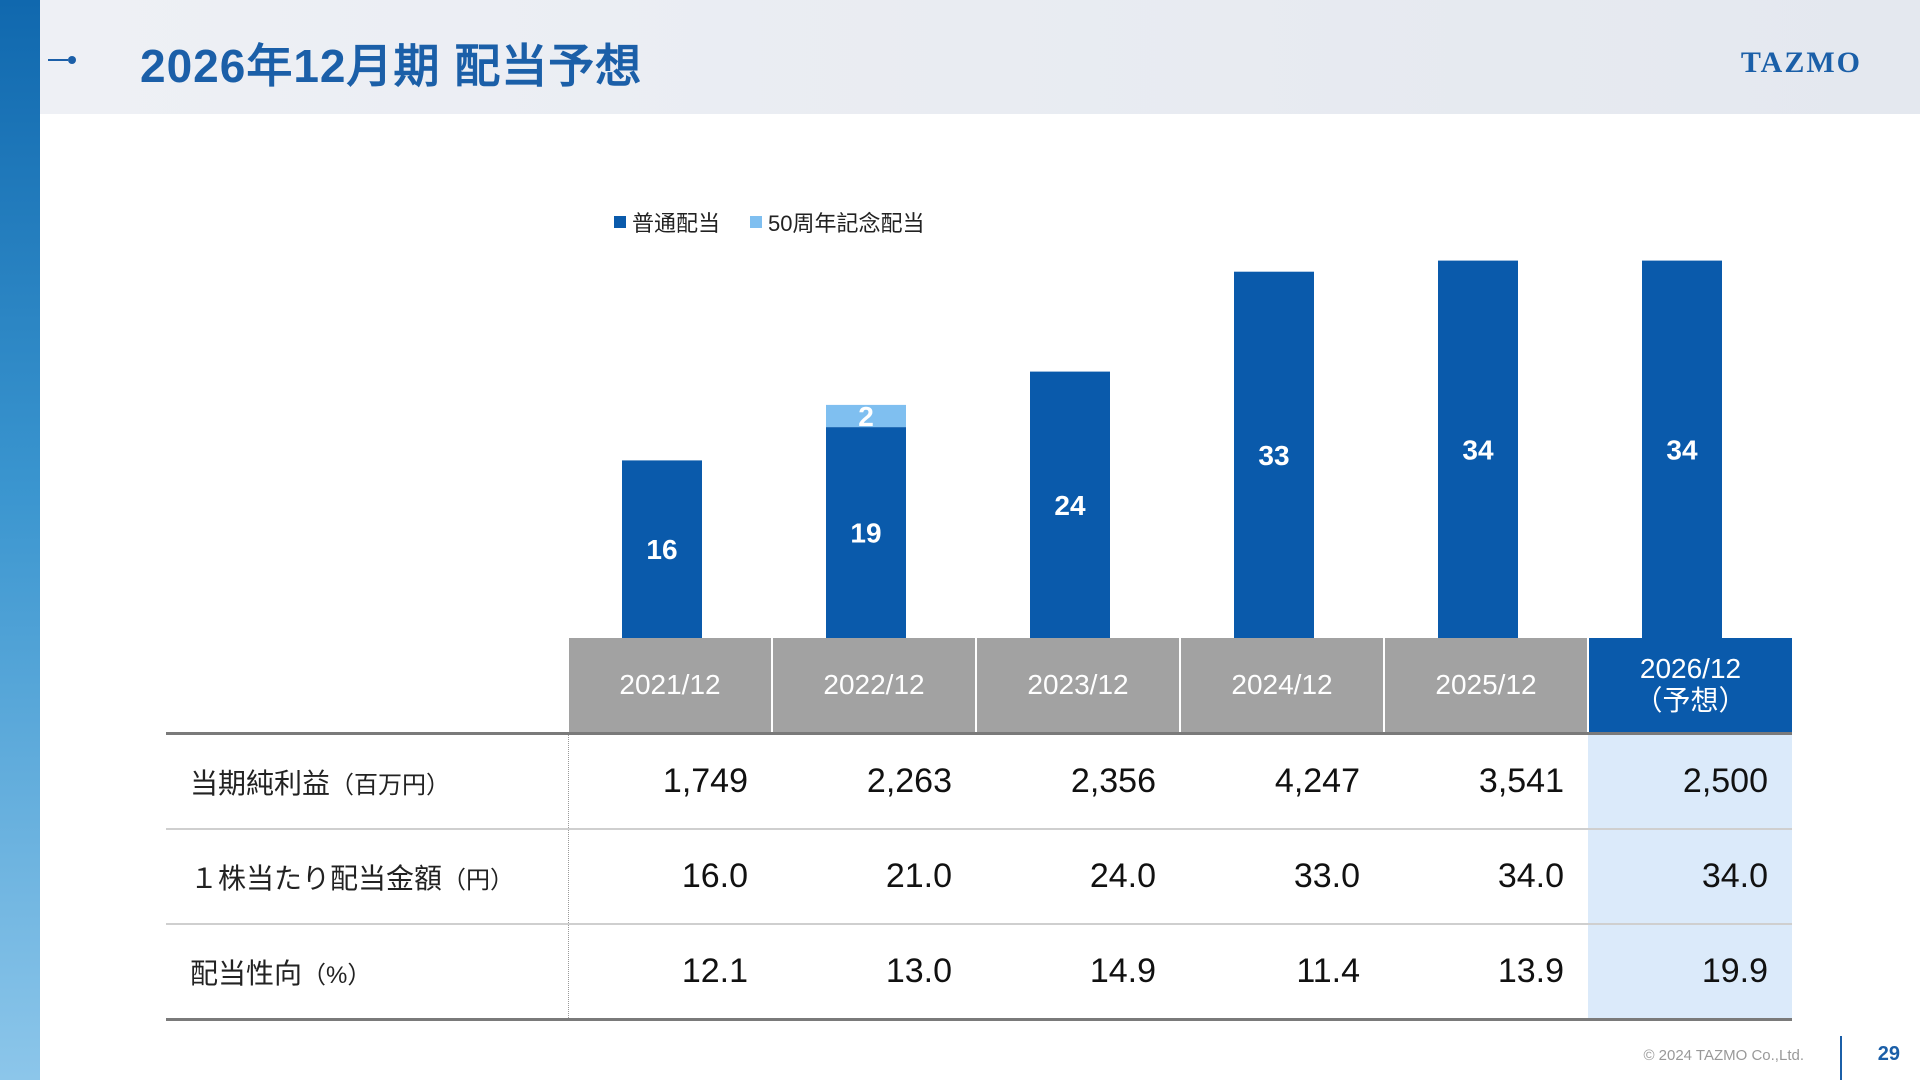  Describe the element at coordinates (874, 972) in the screenshot. I see `table-cell: 13.0` at that location.